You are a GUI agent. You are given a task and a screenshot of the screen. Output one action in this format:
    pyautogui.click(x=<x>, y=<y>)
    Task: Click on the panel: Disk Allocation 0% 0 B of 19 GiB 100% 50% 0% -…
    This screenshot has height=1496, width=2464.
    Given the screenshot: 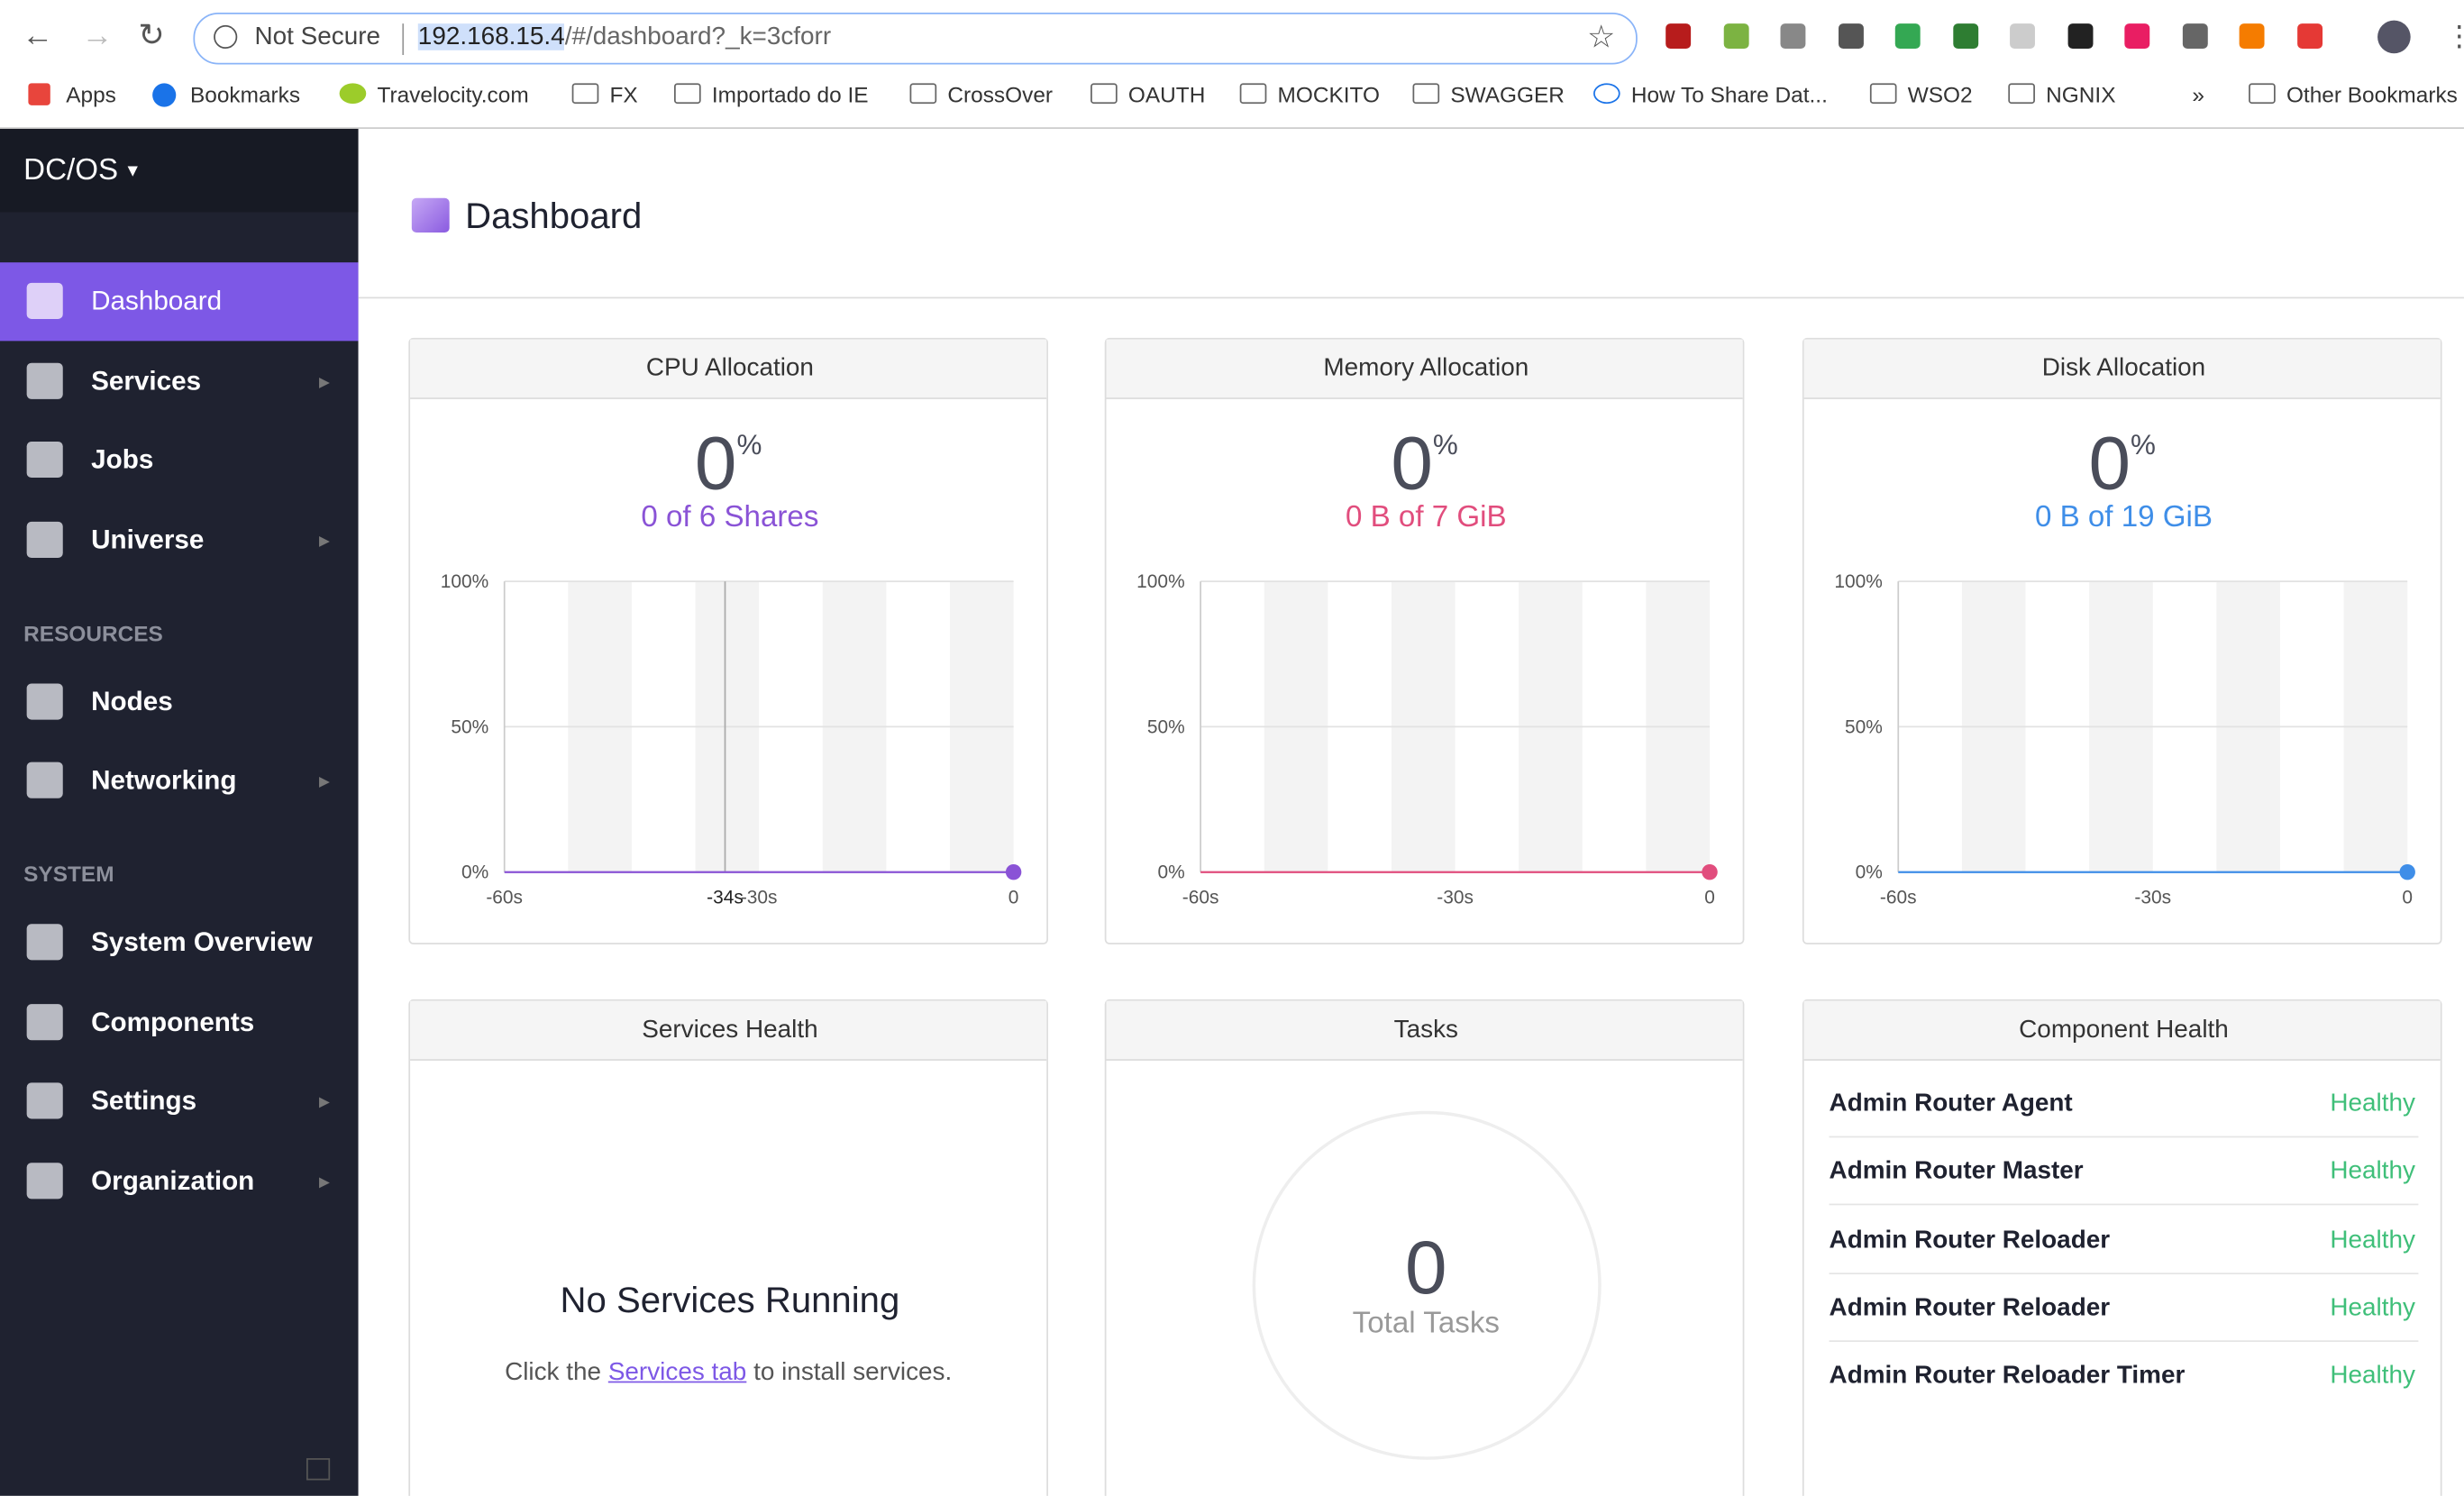 What is the action you would take?
    pyautogui.click(x=2122, y=640)
    